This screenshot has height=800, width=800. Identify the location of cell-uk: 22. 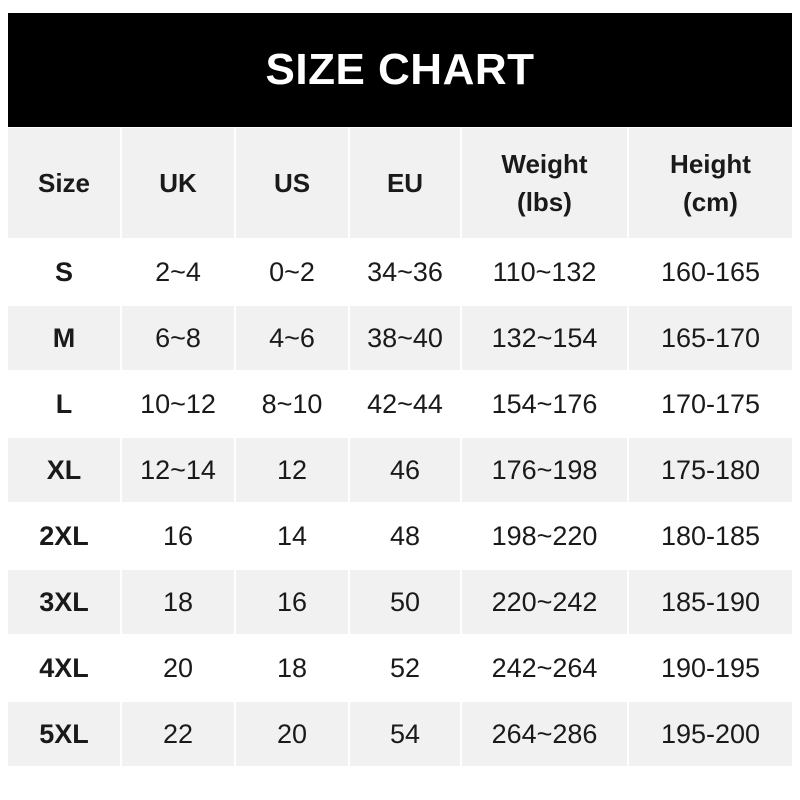
(178, 734).